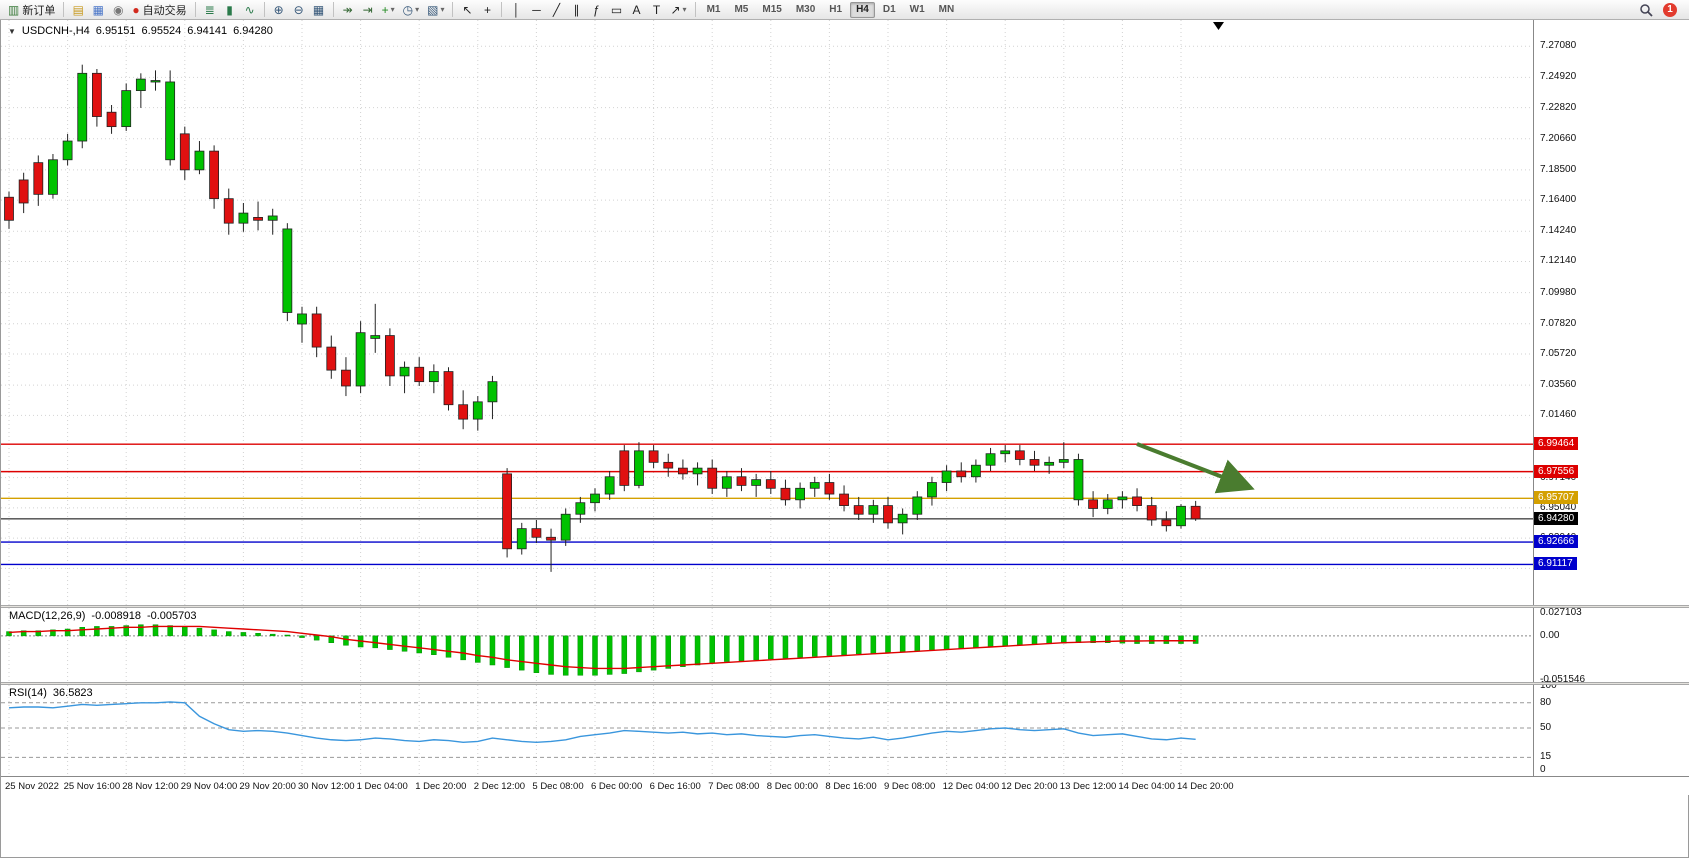 The width and height of the screenshot is (1689, 858). I want to click on macd-value-main: -0.008918, so click(116, 616).